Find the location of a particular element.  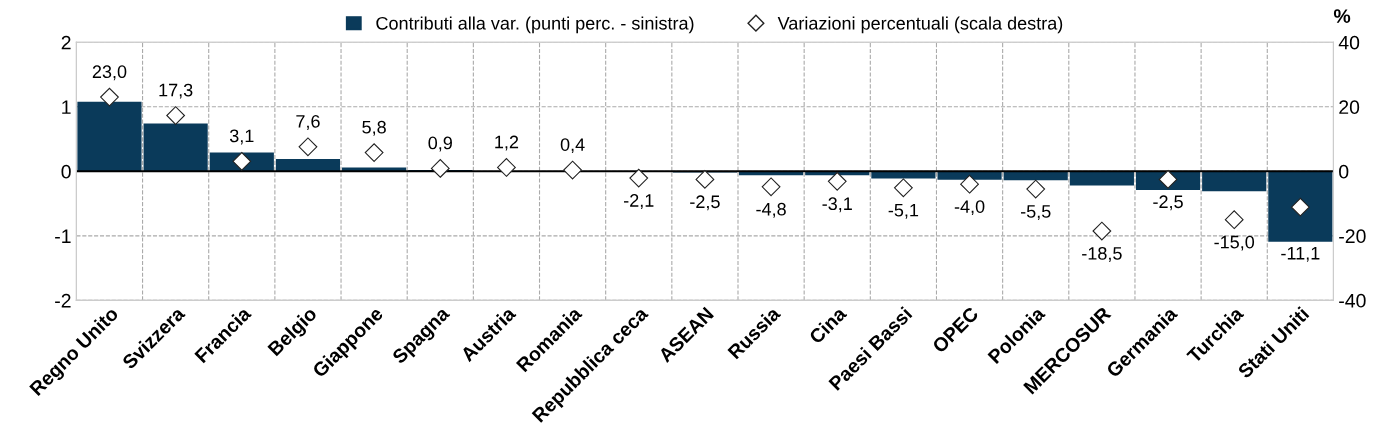

data-label: 0,4 is located at coordinates (572, 146).